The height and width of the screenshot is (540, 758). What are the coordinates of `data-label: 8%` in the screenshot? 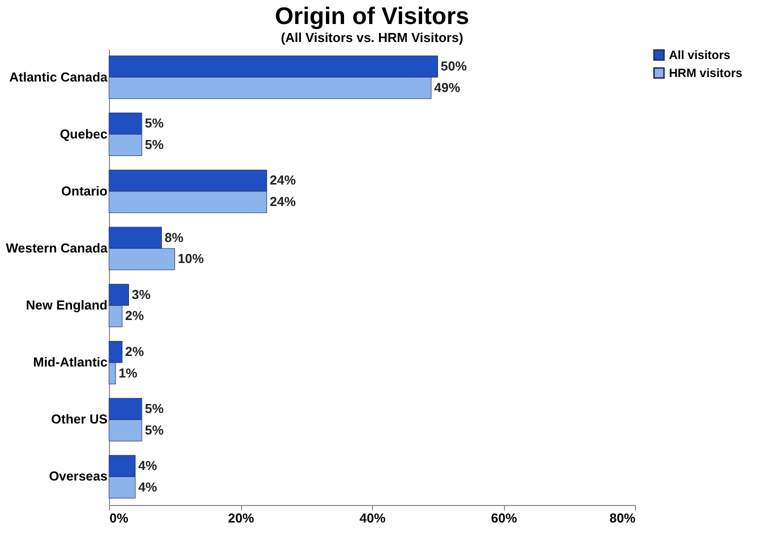 It's located at (174, 237).